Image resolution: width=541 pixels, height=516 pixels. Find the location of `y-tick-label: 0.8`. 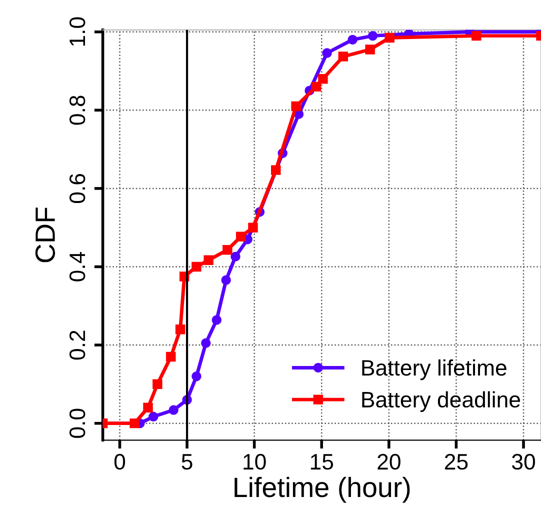

y-tick-label: 0.8 is located at coordinates (77, 110).